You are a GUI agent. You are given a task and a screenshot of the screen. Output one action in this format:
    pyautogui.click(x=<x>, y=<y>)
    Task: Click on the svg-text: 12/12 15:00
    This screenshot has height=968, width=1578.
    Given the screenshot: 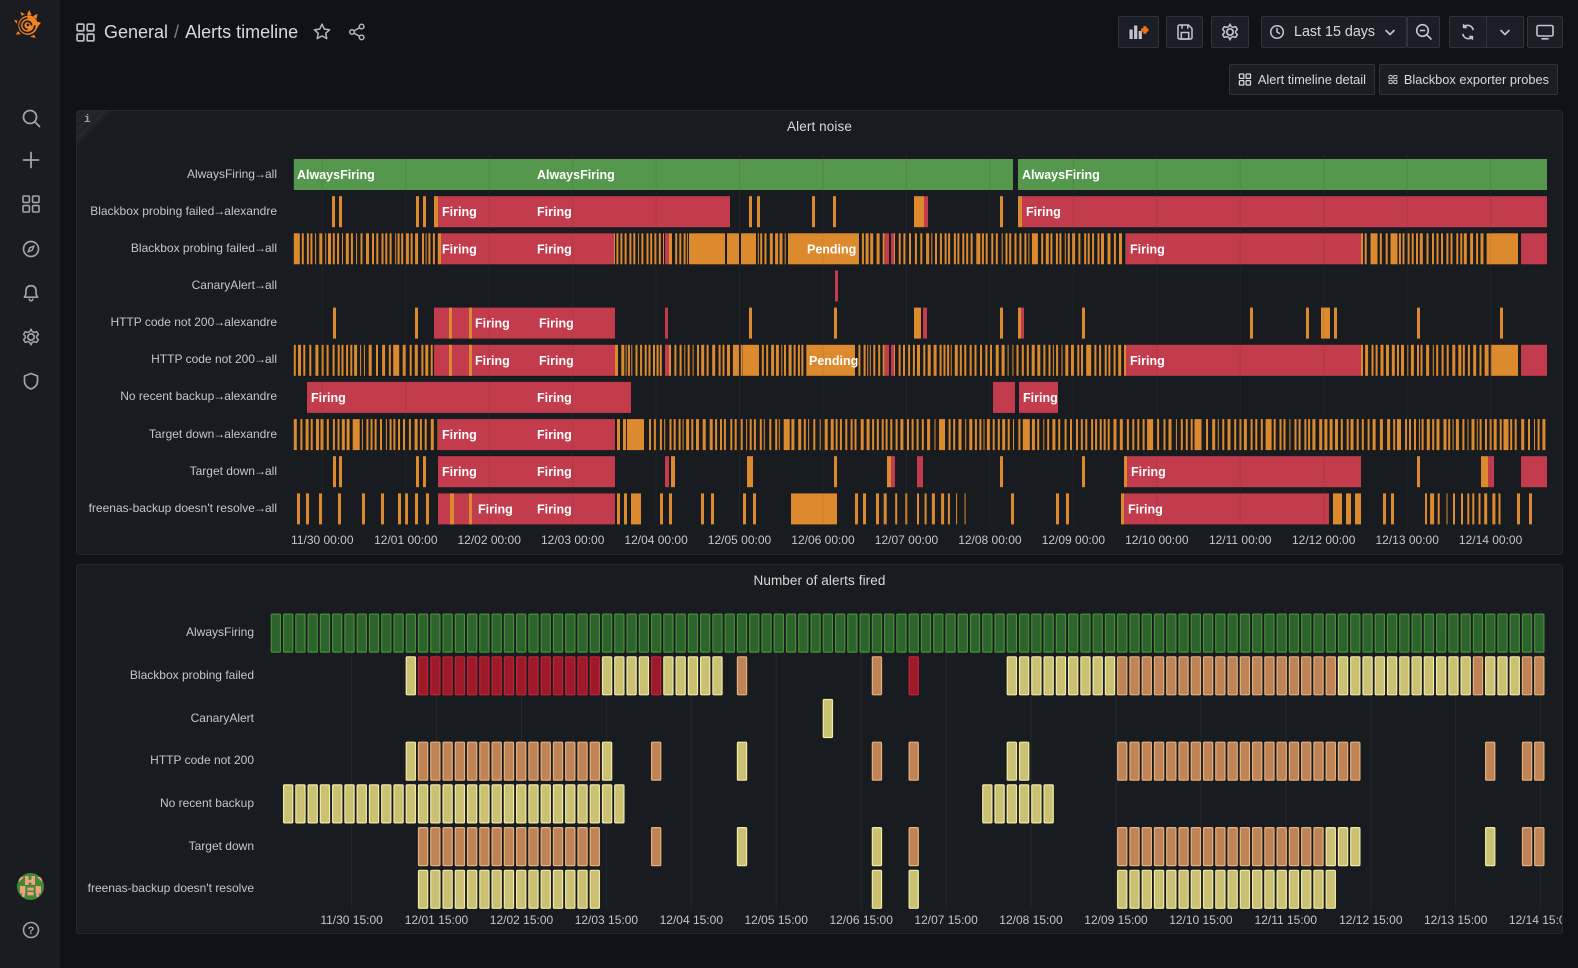 What is the action you would take?
    pyautogui.click(x=1371, y=920)
    